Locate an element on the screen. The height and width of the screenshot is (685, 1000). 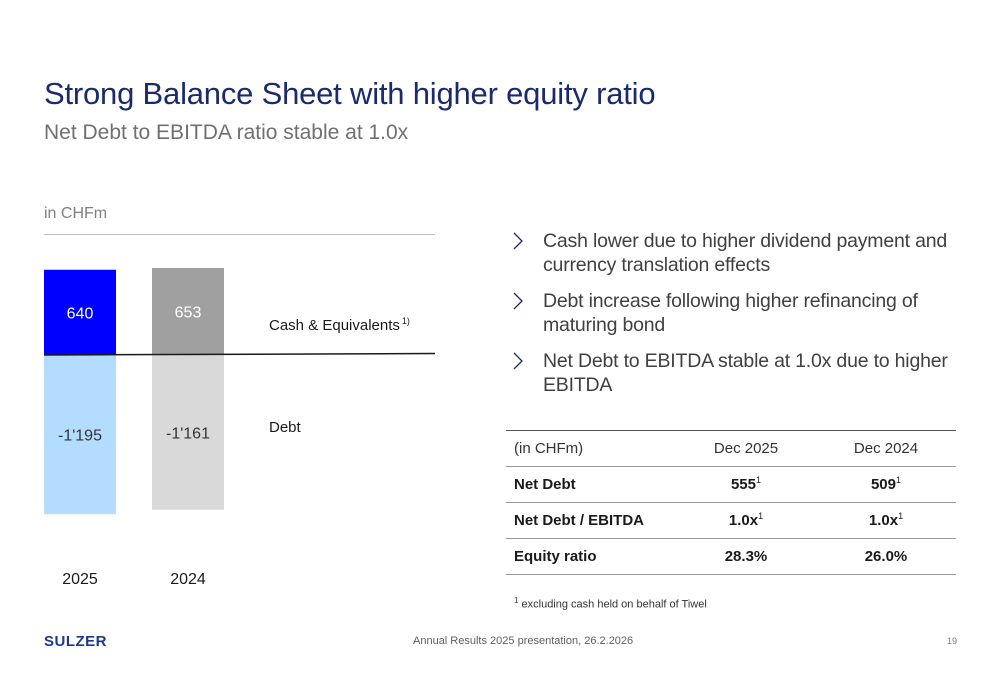
x-tick-label: 2024 is located at coordinates (188, 579).